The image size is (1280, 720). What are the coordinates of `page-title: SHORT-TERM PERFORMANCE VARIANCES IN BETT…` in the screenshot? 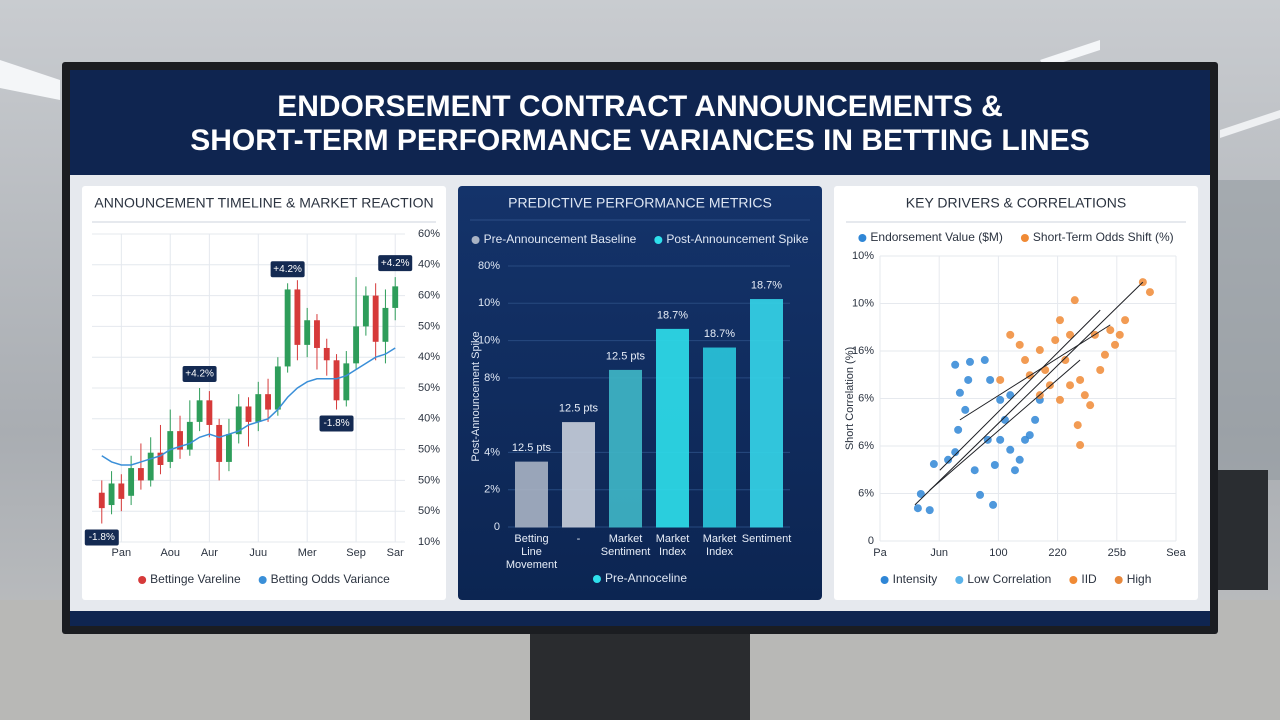 It's located at (639, 140).